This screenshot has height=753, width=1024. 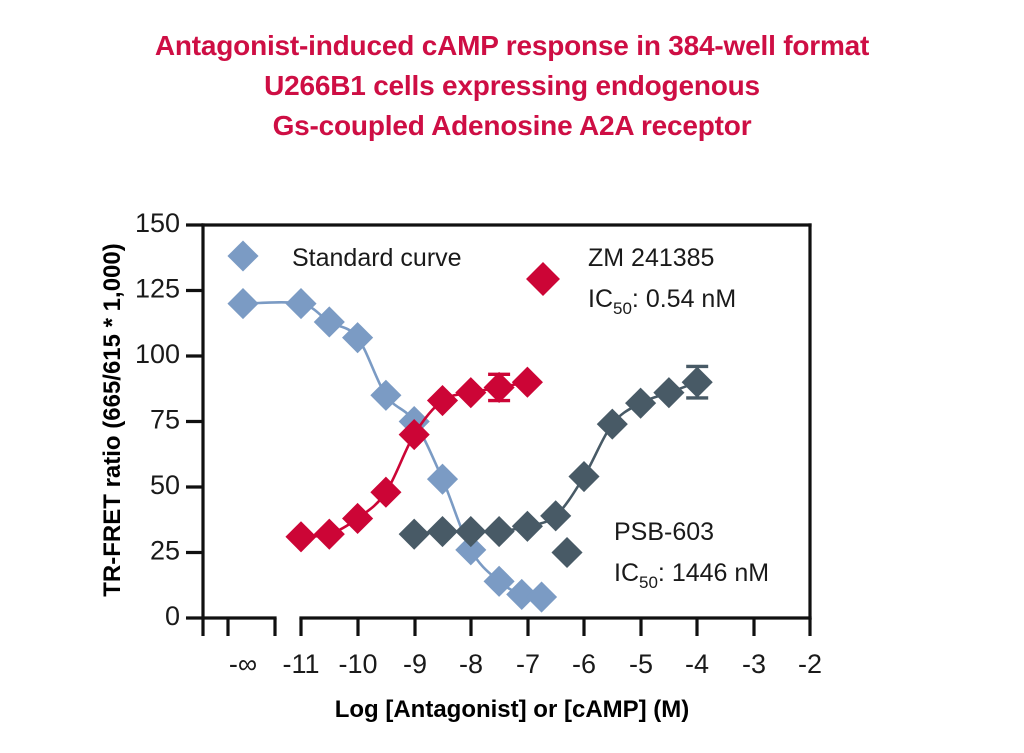 What do you see at coordinates (622, 308) in the screenshot?
I see `zm241385-ic50-subscript: 50` at bounding box center [622, 308].